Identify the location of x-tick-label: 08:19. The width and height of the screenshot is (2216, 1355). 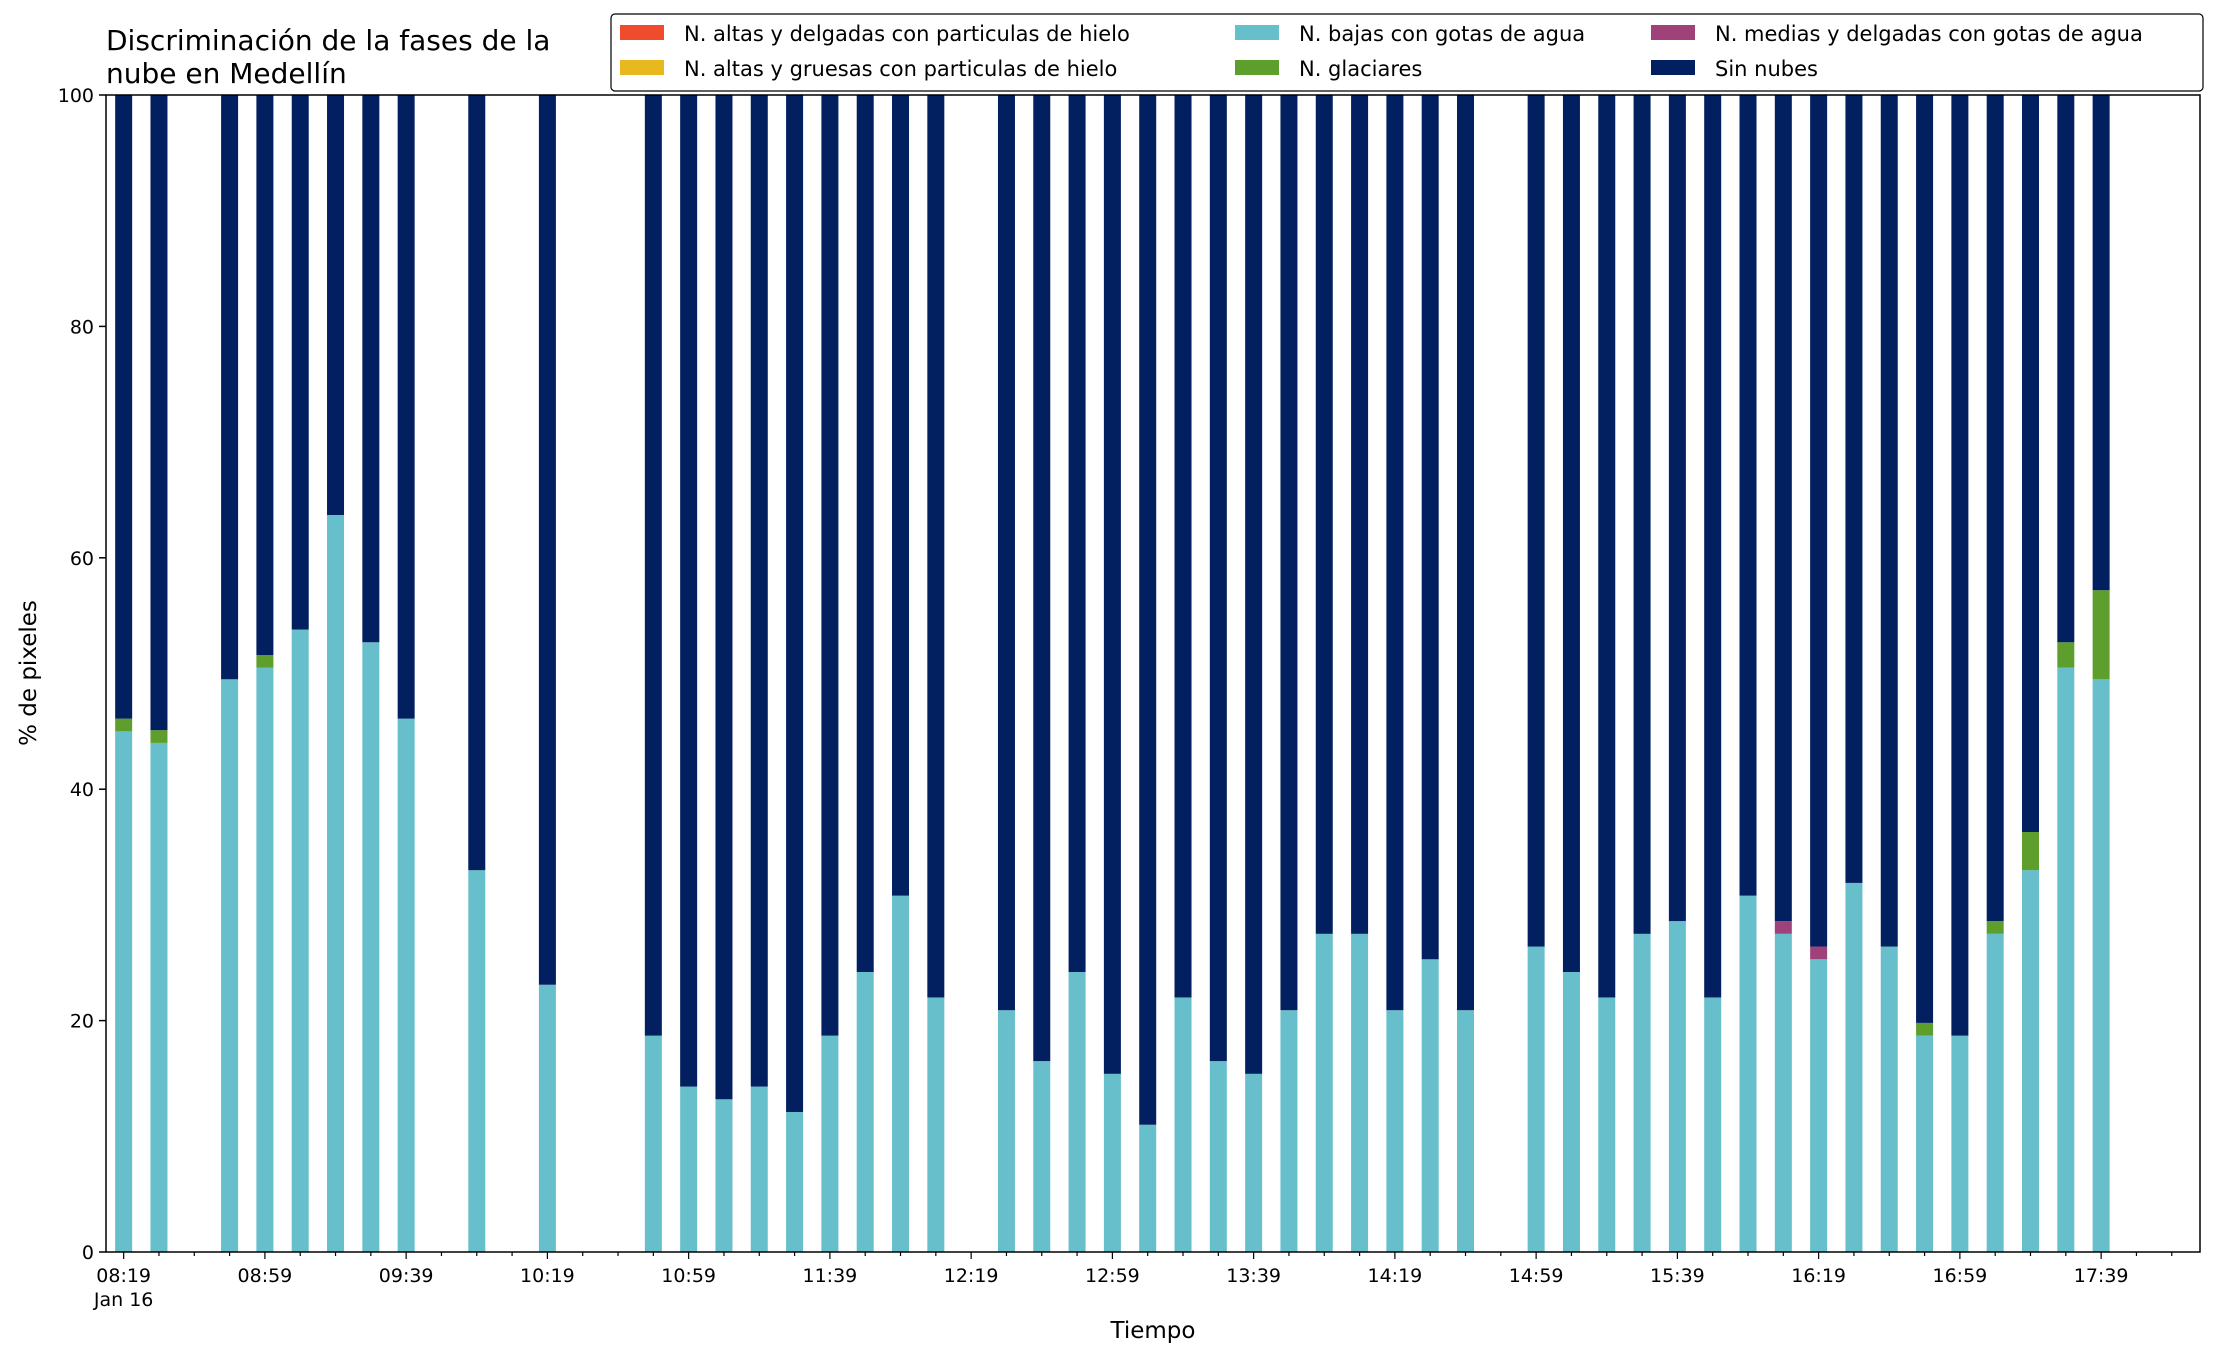
(123, 1276).